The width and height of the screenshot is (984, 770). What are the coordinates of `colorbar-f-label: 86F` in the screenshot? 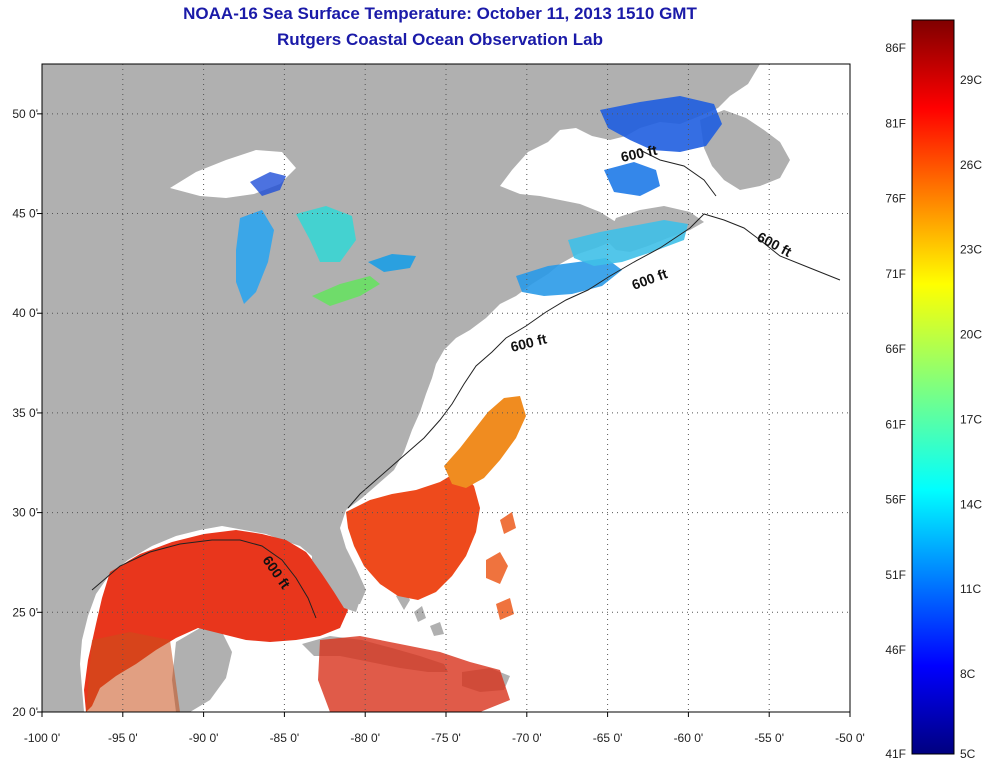 It's located at (895, 48).